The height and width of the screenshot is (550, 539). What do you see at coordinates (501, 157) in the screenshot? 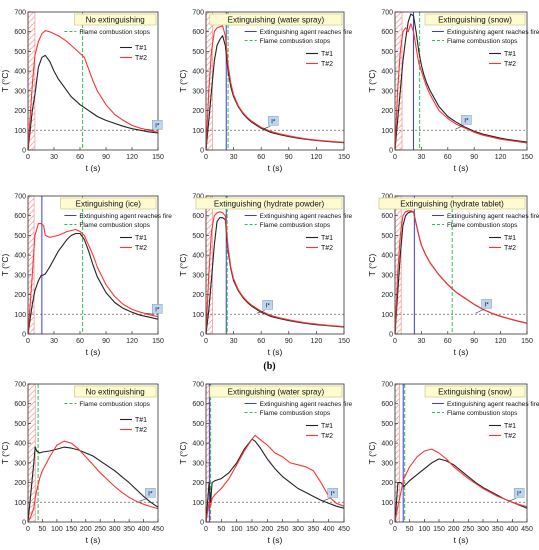
I see `x-tick-label: 120` at bounding box center [501, 157].